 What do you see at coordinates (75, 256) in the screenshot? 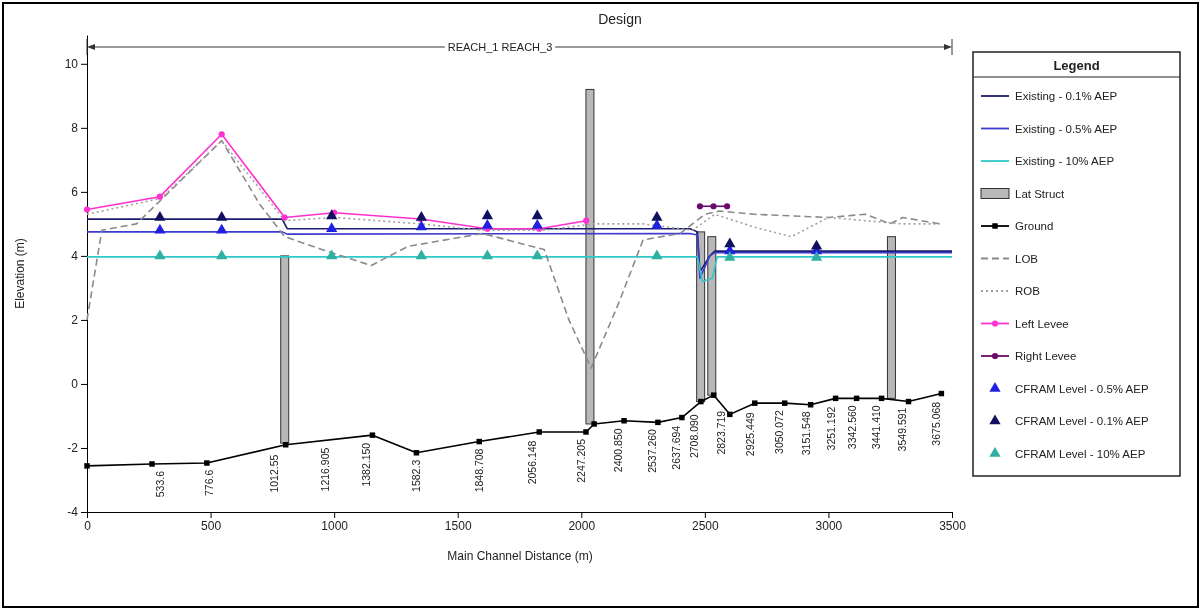
I see `y-tick-label: 4` at bounding box center [75, 256].